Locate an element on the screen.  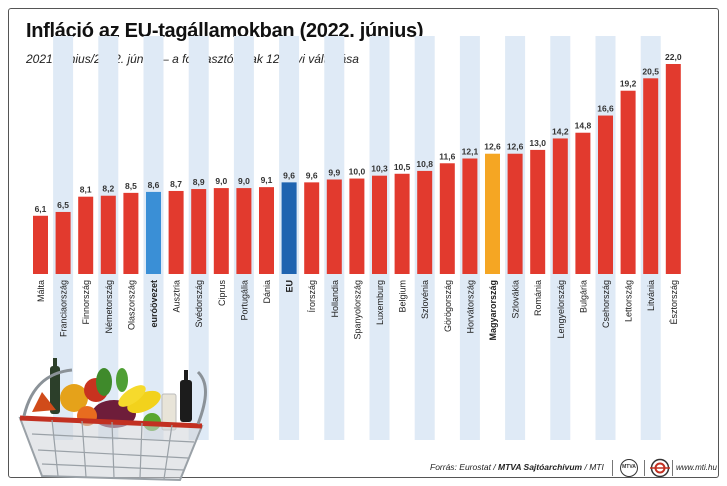
bar-Olaszország is located at coordinates (131, 233).